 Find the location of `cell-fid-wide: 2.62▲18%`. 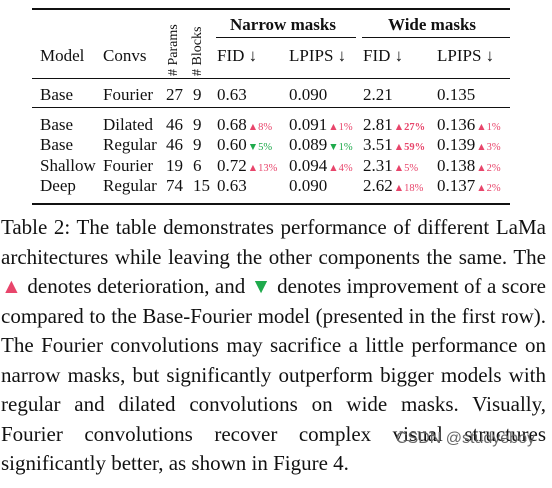

cell-fid-wide: 2.62▲18% is located at coordinates (393, 185).